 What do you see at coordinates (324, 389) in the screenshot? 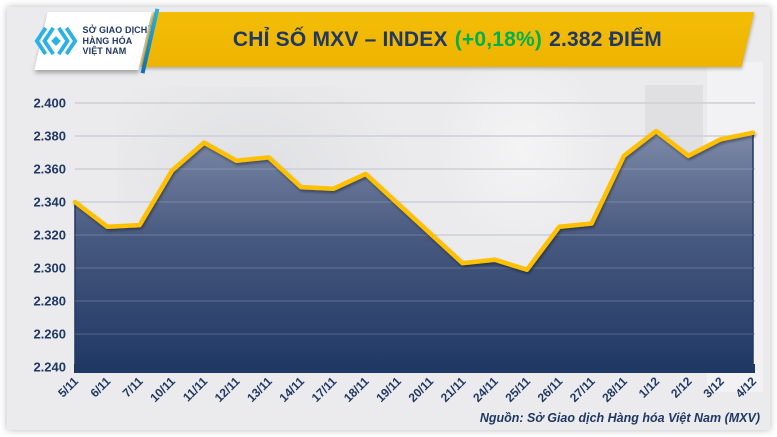
I see `x-axis-label: 17/11` at bounding box center [324, 389].